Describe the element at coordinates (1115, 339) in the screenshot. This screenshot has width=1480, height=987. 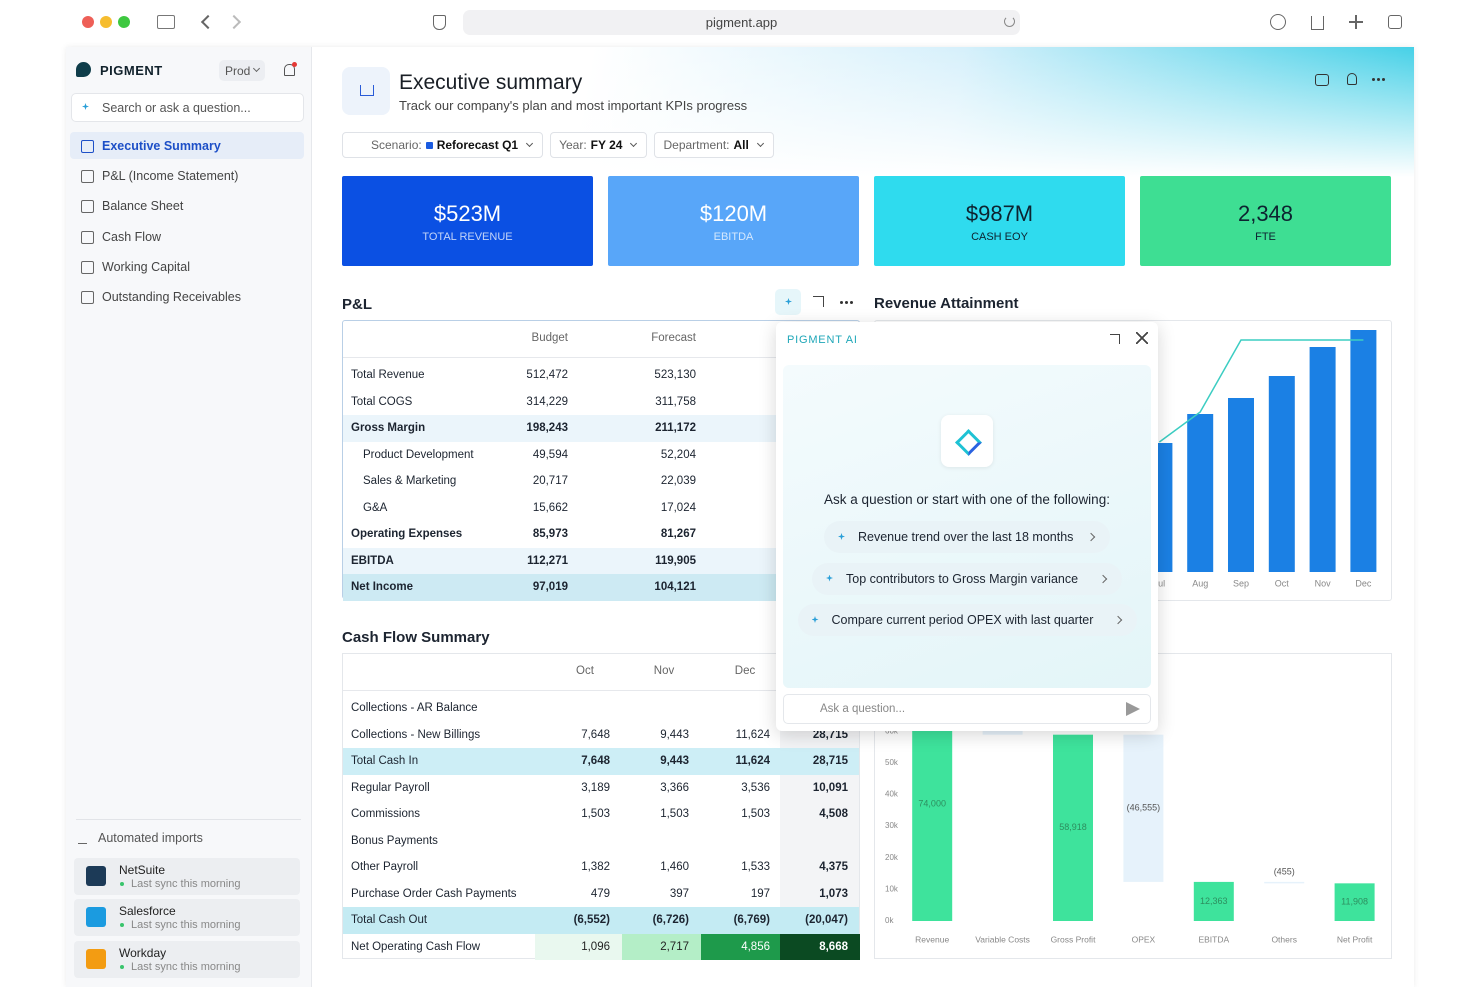
I see `ai-expand` at that location.